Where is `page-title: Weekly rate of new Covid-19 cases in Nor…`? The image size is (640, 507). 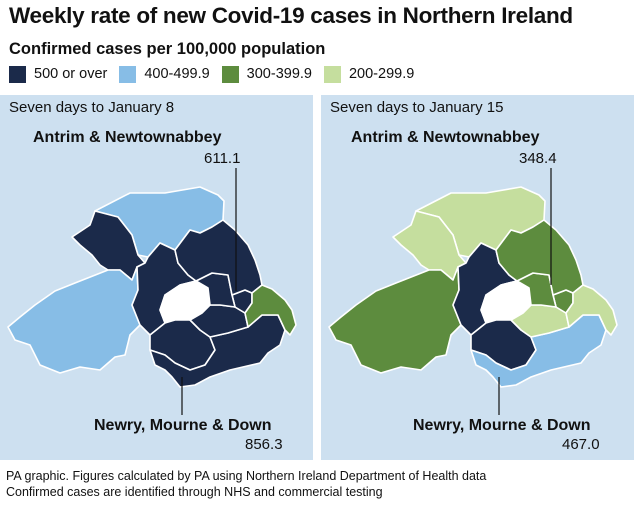 page-title: Weekly rate of new Covid-19 cases in Nor… is located at coordinates (291, 15).